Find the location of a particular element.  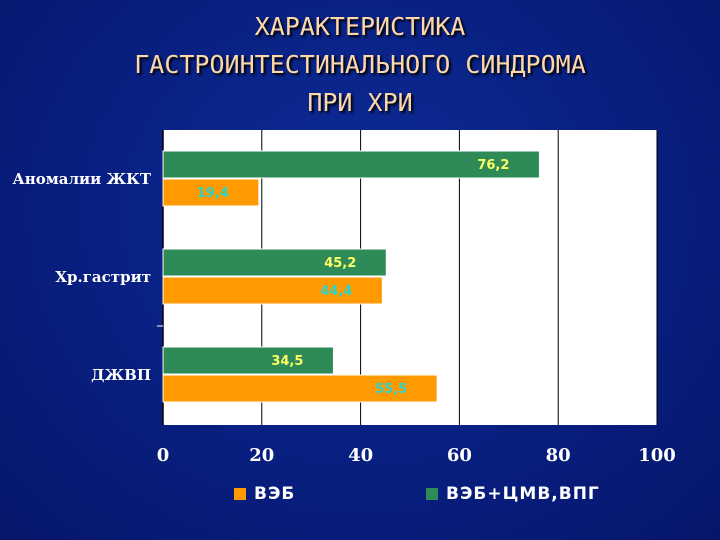

data-label: 44,4 is located at coordinates (336, 291).